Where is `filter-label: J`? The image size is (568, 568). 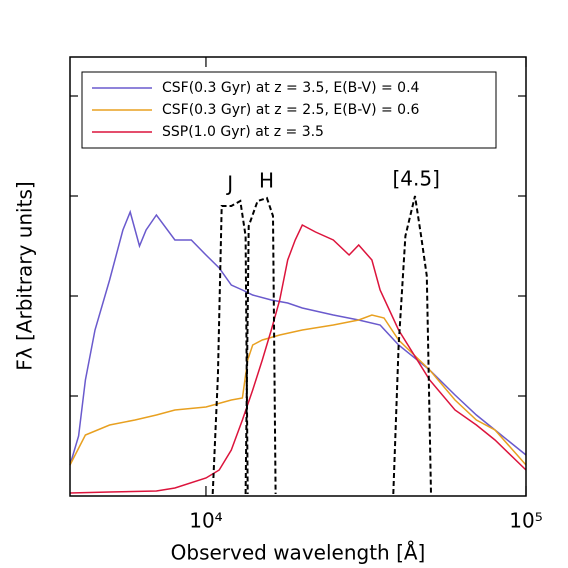 filter-label: J is located at coordinates (229, 184).